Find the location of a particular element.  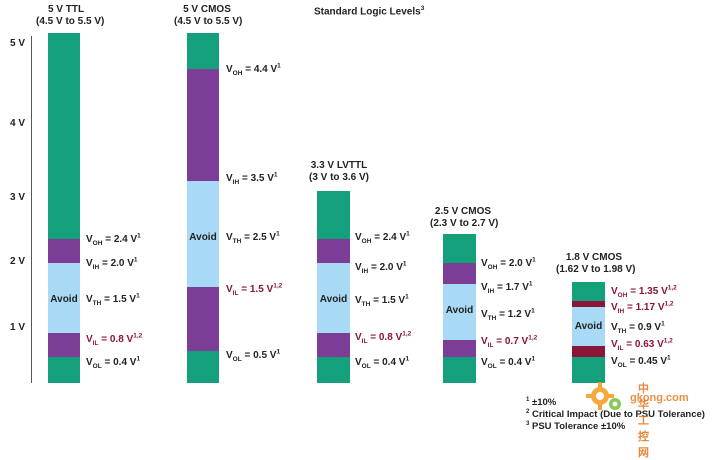

col4-voh-zone is located at coordinates (459, 248).